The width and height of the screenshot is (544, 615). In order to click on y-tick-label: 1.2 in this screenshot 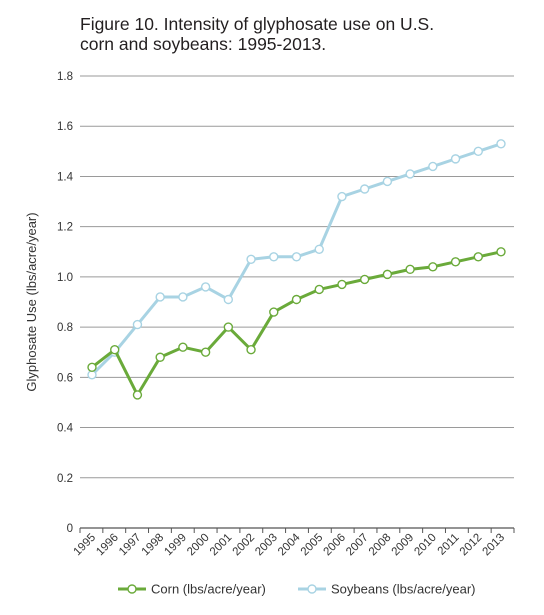, I will do `click(65, 228)`.